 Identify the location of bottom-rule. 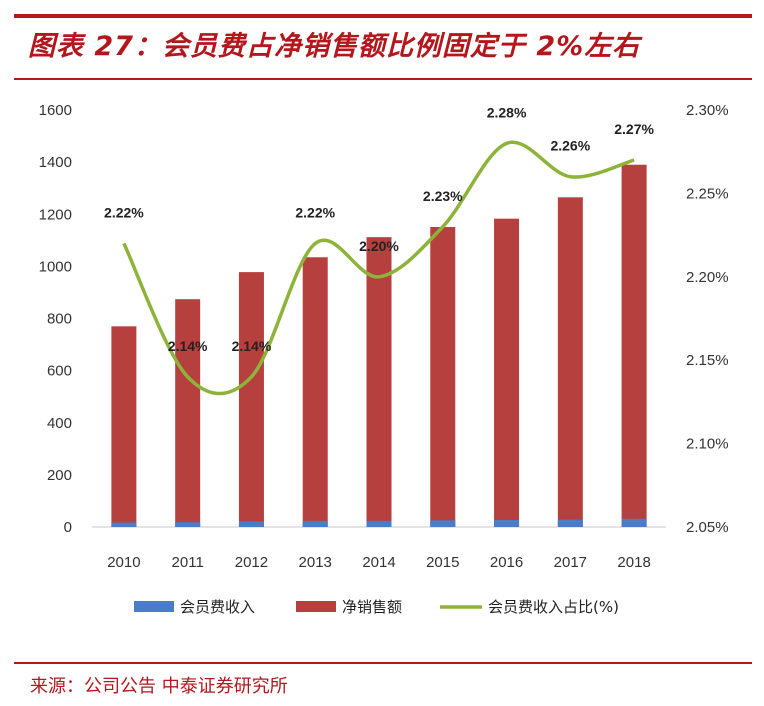
(383, 663).